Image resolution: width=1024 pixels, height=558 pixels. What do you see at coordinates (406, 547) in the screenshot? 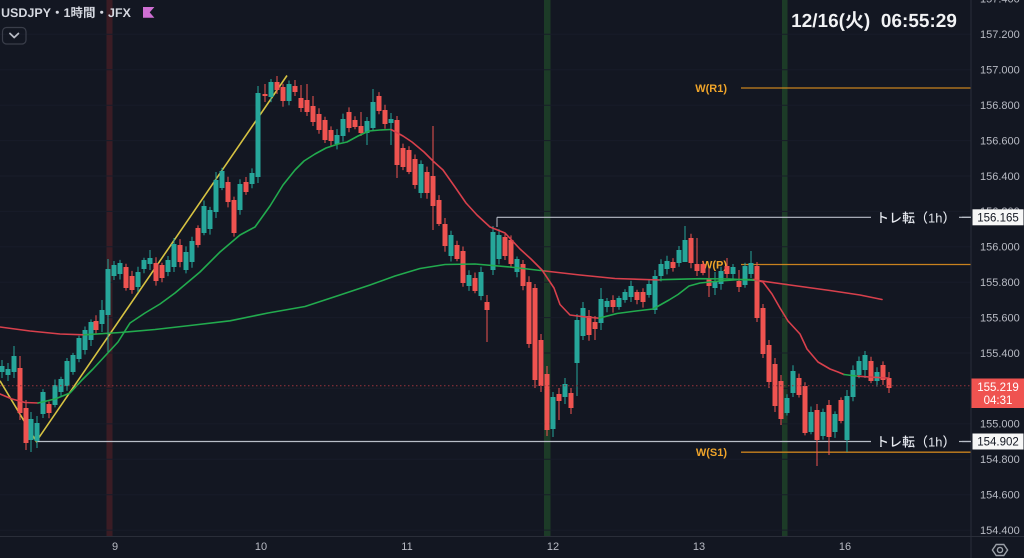
I see `svg-text: 11` at bounding box center [406, 547].